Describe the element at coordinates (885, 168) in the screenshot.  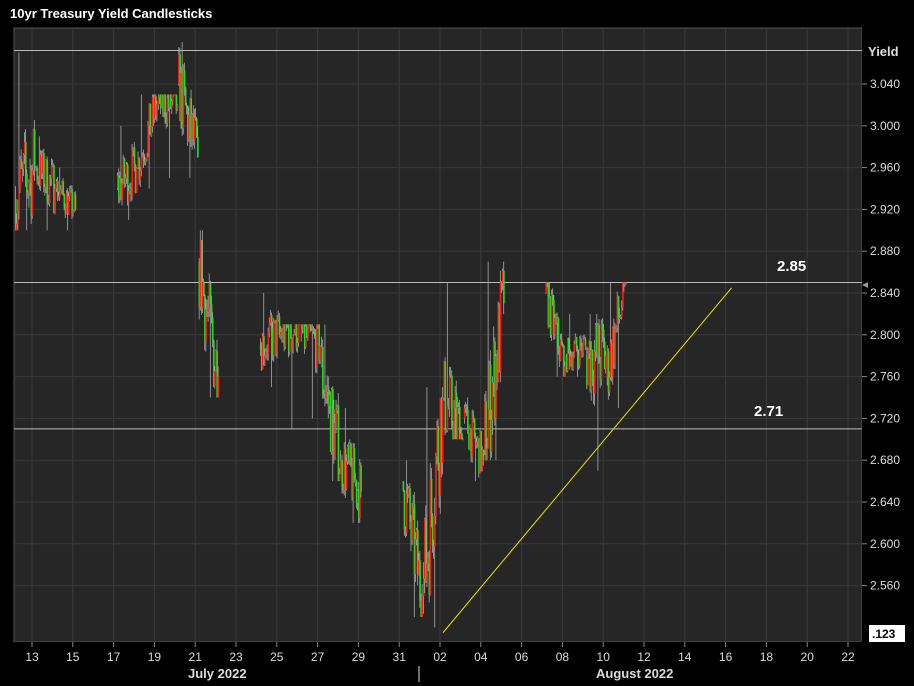
I see `y-tick-label: 2.960` at that location.